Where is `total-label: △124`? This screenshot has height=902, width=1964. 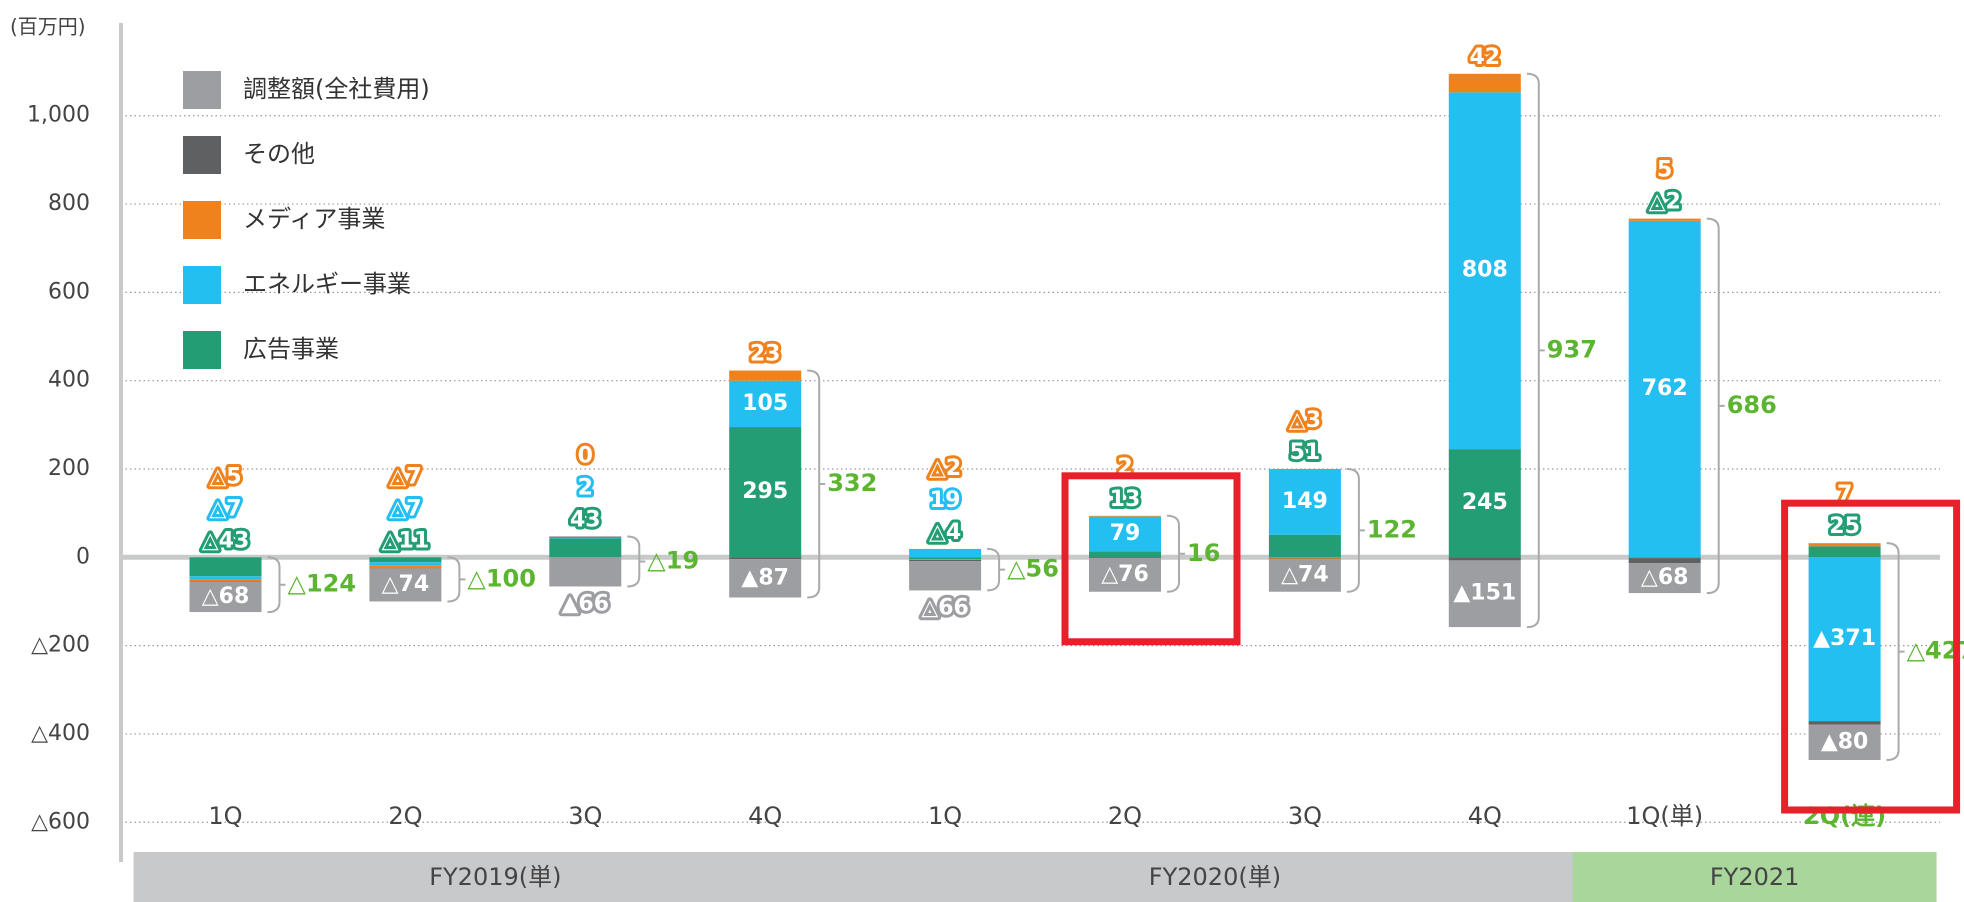 total-label: △124 is located at coordinates (322, 584).